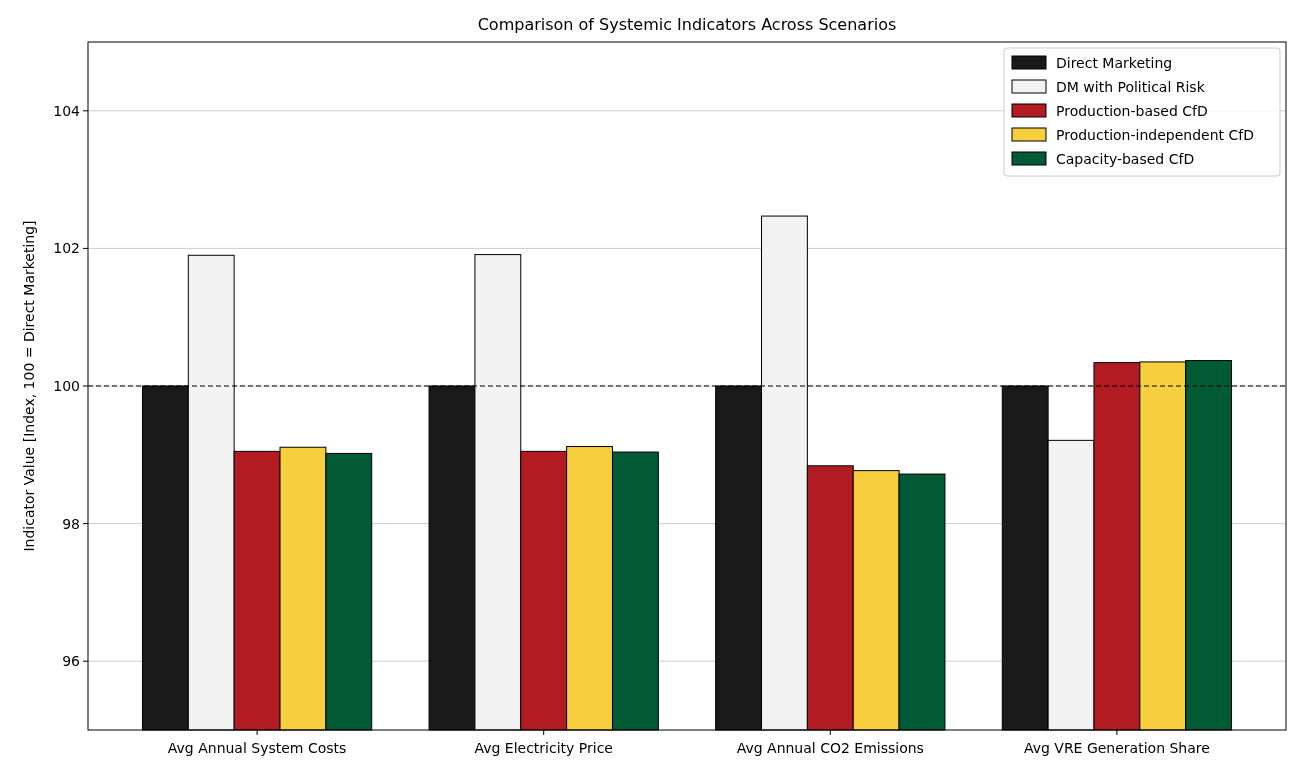 This screenshot has height=767, width=1304. I want to click on legend-label: Production-based CfD, so click(1132, 110).